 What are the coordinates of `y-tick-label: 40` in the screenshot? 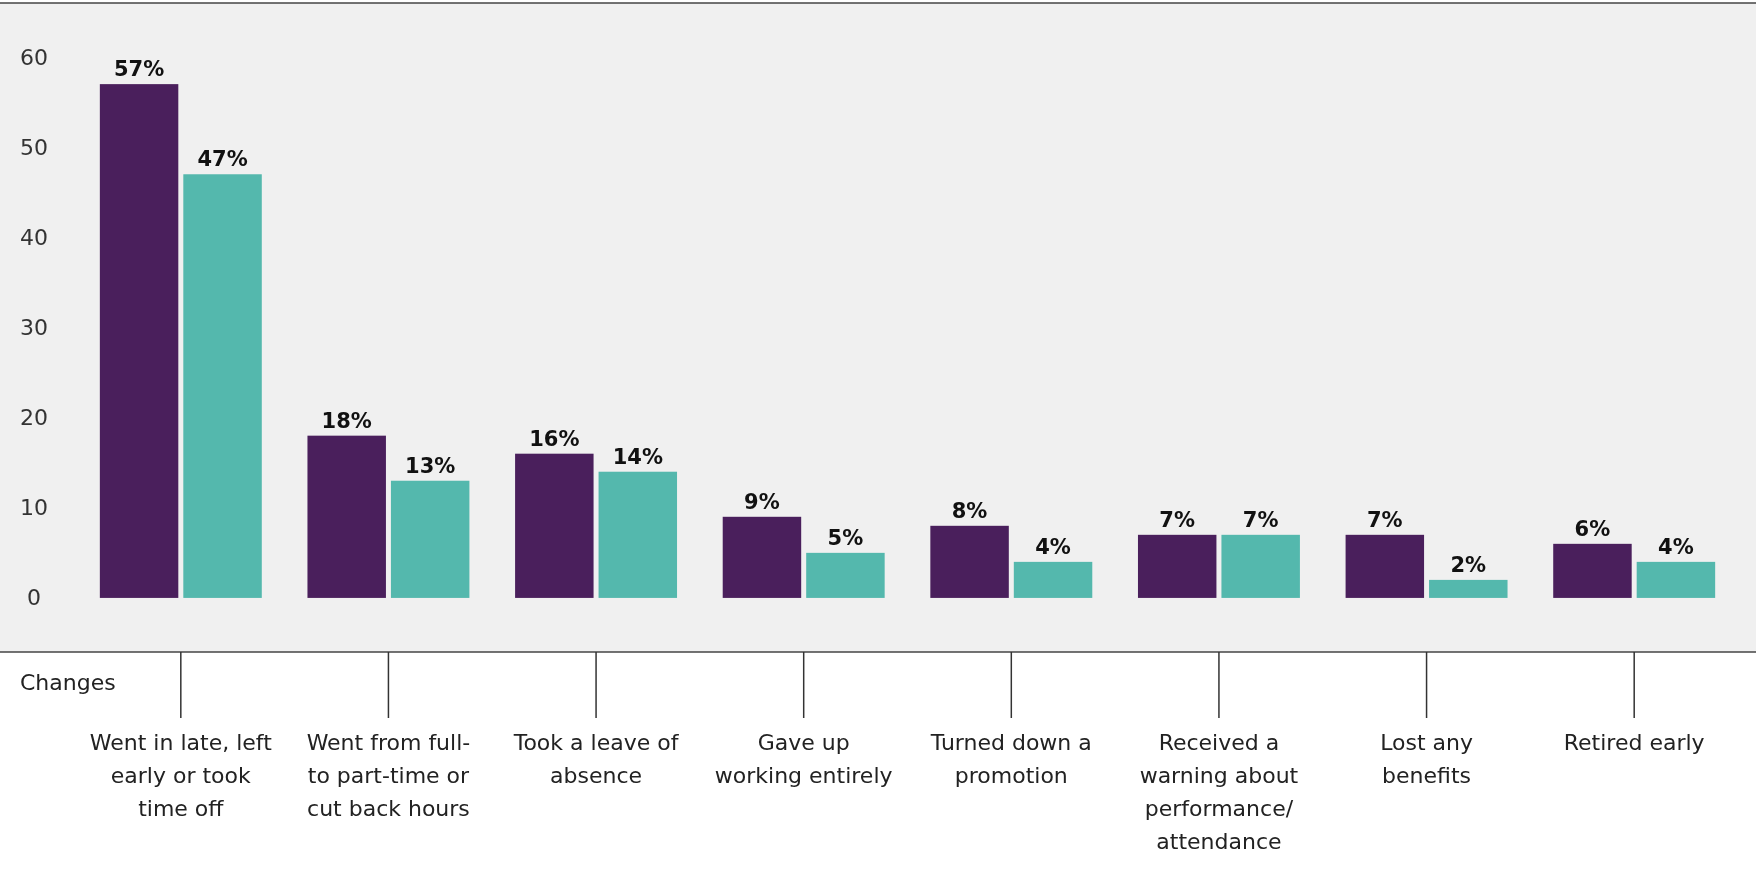 It's located at (34, 237).